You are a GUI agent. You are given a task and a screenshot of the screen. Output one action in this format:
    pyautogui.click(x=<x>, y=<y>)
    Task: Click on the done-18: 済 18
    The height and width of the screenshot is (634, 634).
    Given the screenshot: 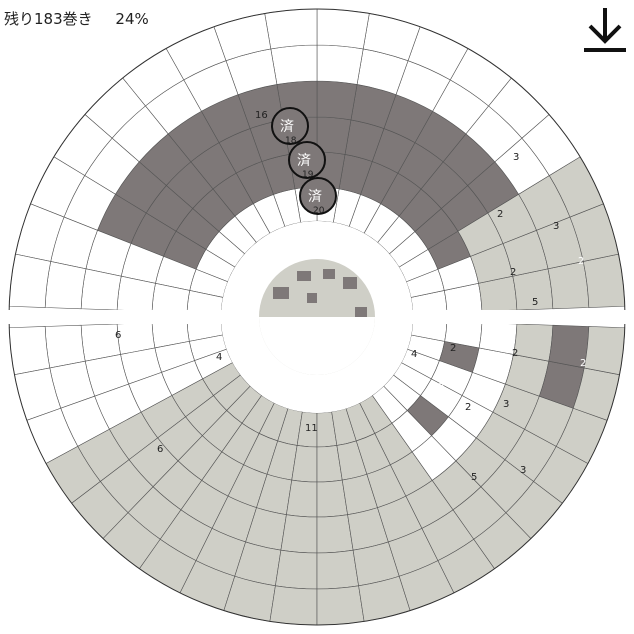 What is the action you would take?
    pyautogui.click(x=290, y=126)
    